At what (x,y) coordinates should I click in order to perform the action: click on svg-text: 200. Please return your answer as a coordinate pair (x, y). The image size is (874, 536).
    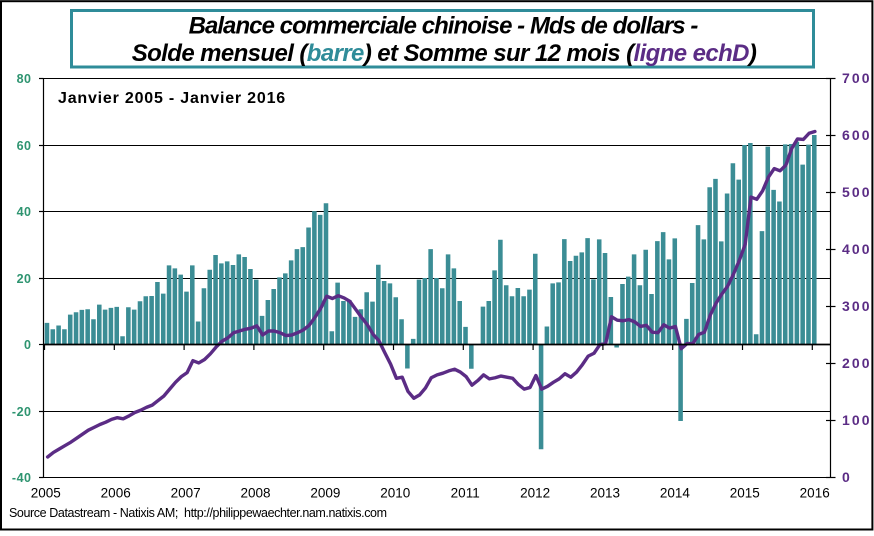
    Looking at the image, I should click on (857, 363).